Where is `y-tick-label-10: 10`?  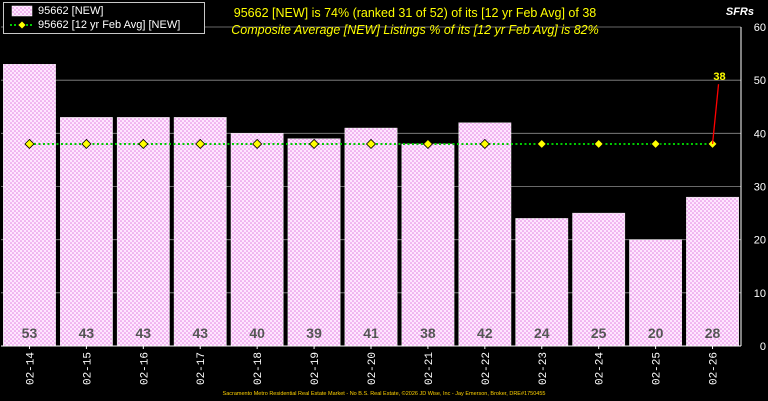 y-tick-label-10: 10 is located at coordinates (760, 294).